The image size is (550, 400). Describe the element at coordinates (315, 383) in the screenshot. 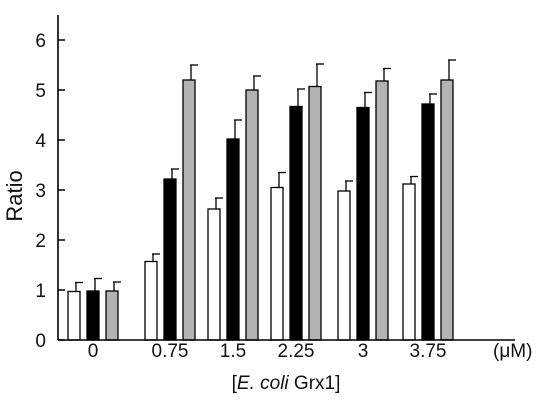

I see `x-axis-title-rest: Grx1]` at that location.